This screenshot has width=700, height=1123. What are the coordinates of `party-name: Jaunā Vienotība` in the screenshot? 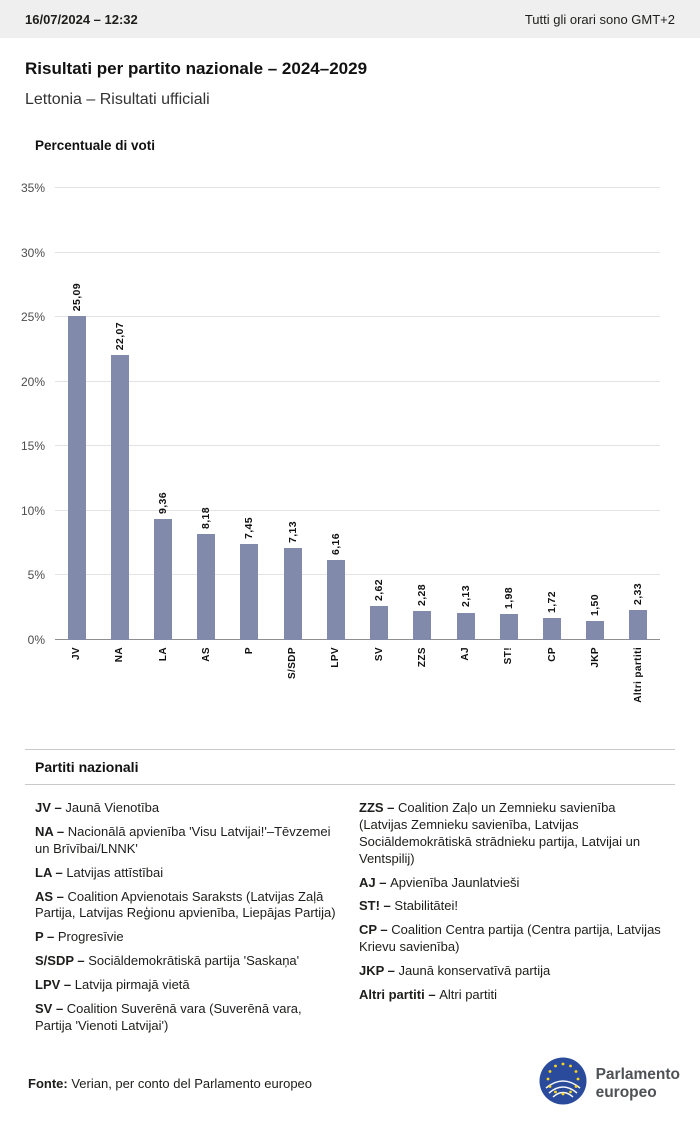 It's located at (112, 807).